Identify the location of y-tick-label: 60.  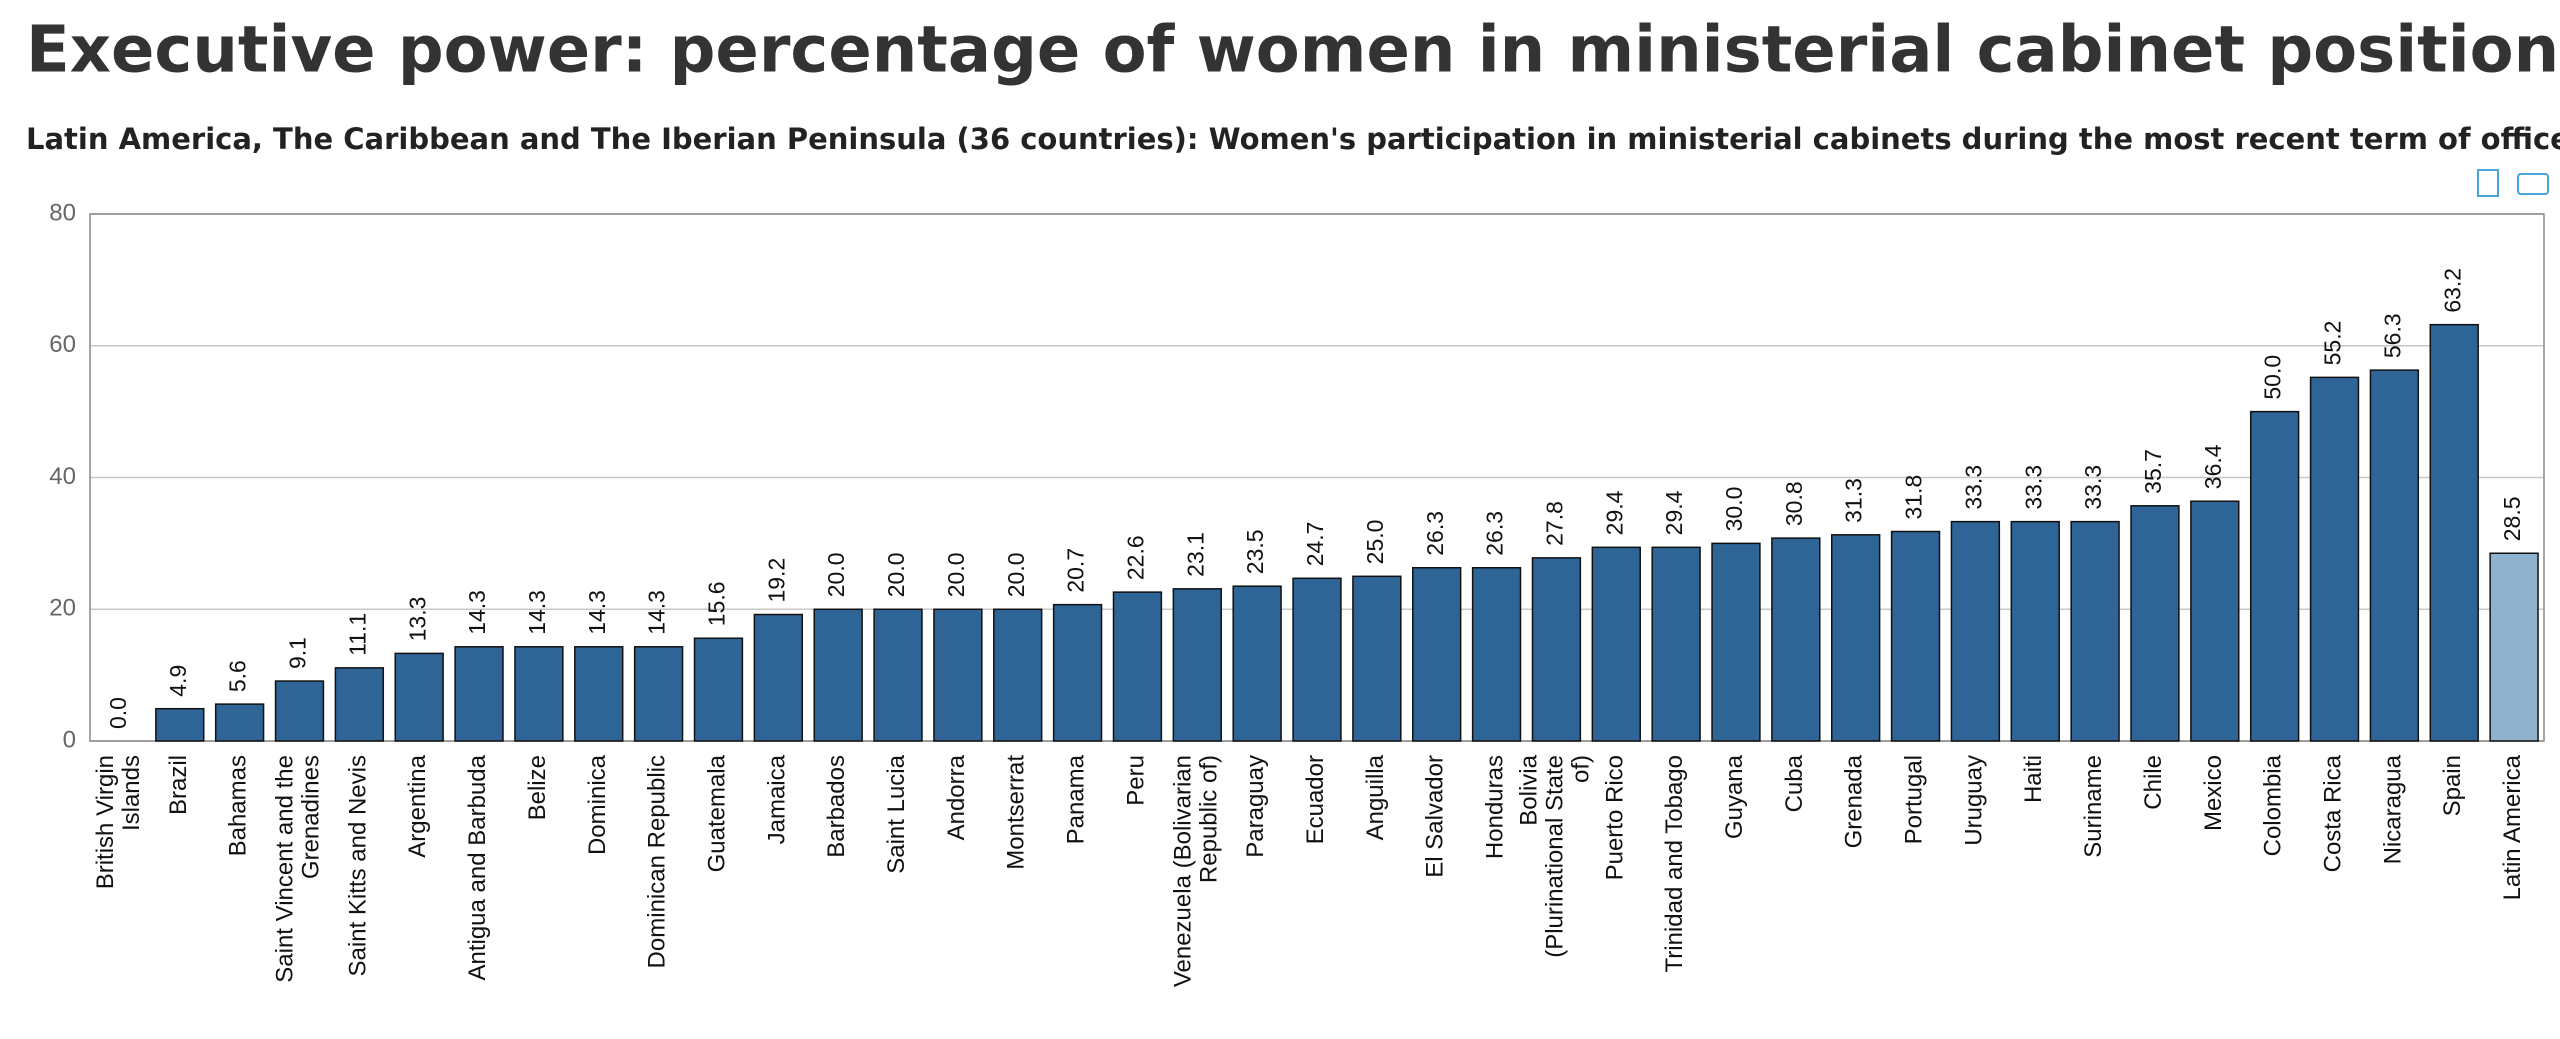
(62, 344).